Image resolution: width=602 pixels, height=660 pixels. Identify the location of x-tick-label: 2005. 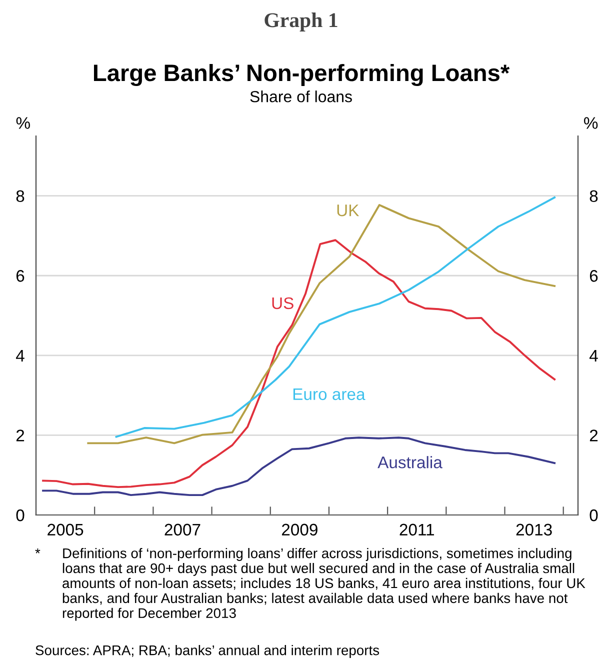
(66, 530).